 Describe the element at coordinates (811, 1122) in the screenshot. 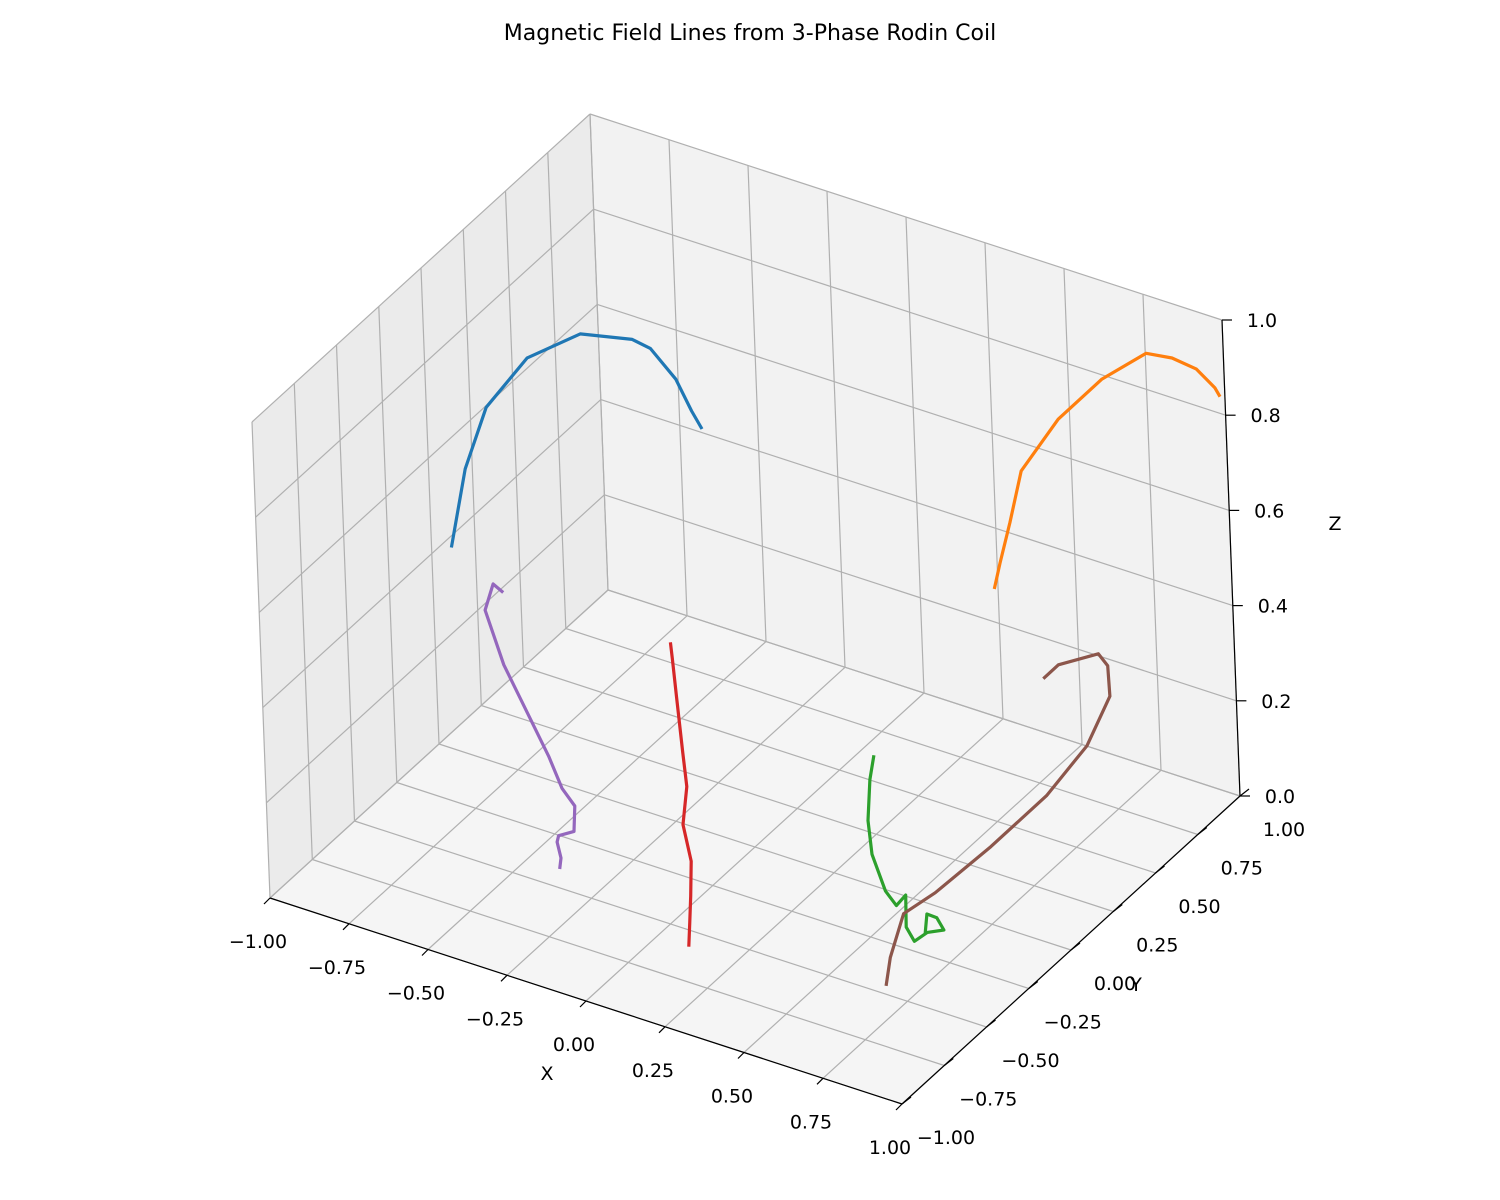

I see `x-tick-label: 0.75` at that location.